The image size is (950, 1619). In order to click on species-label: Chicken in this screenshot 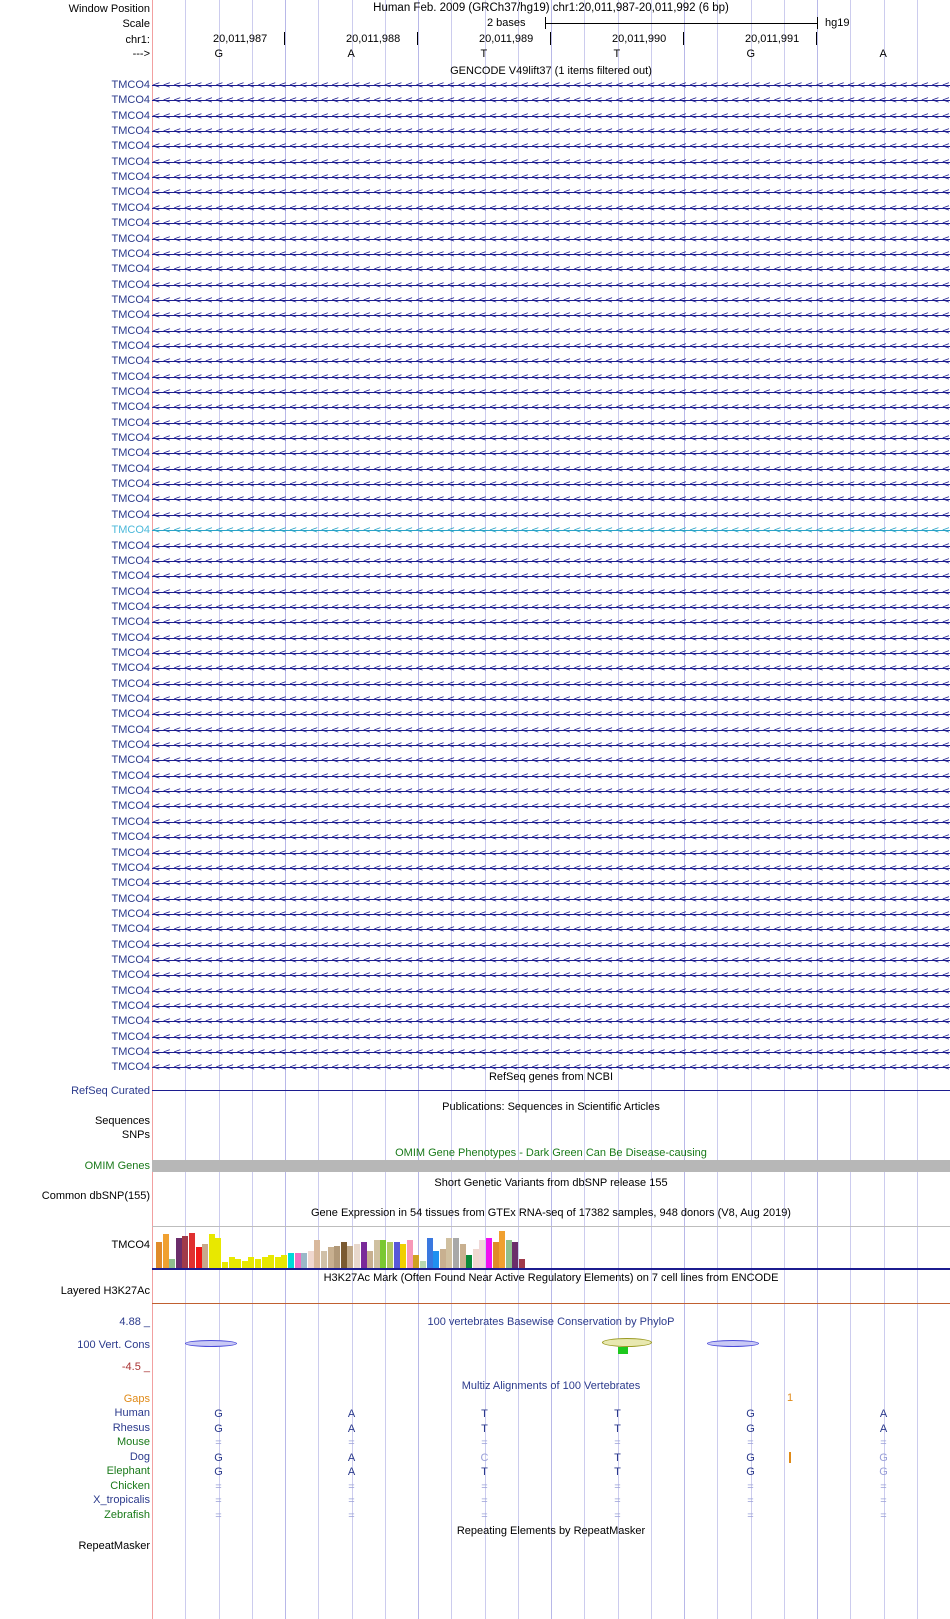, I will do `click(130, 1485)`.